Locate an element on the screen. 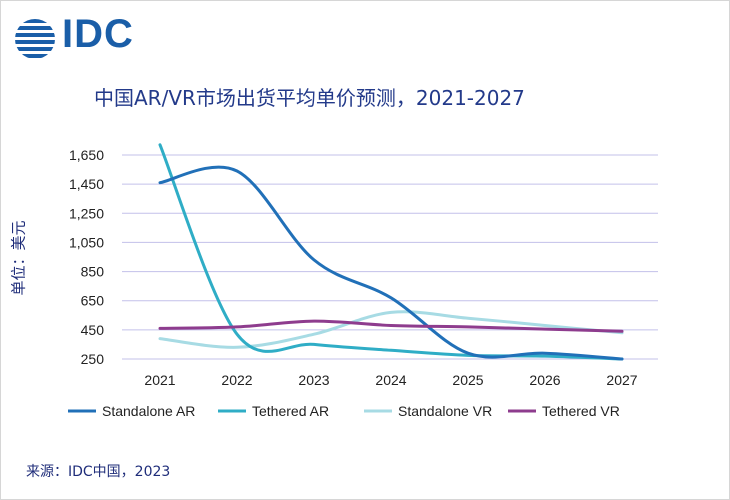 The height and width of the screenshot is (500, 730). x-tick-labels: 2021 2022 2023 2024 2025 2026 2027 is located at coordinates (390, 380).